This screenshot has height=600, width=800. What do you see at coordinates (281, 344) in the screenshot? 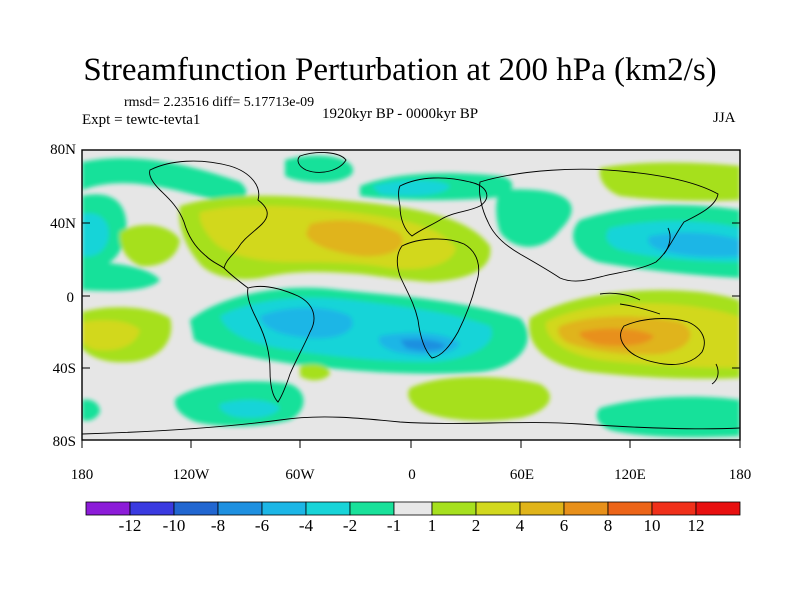
I see `coastline-south-america` at bounding box center [281, 344].